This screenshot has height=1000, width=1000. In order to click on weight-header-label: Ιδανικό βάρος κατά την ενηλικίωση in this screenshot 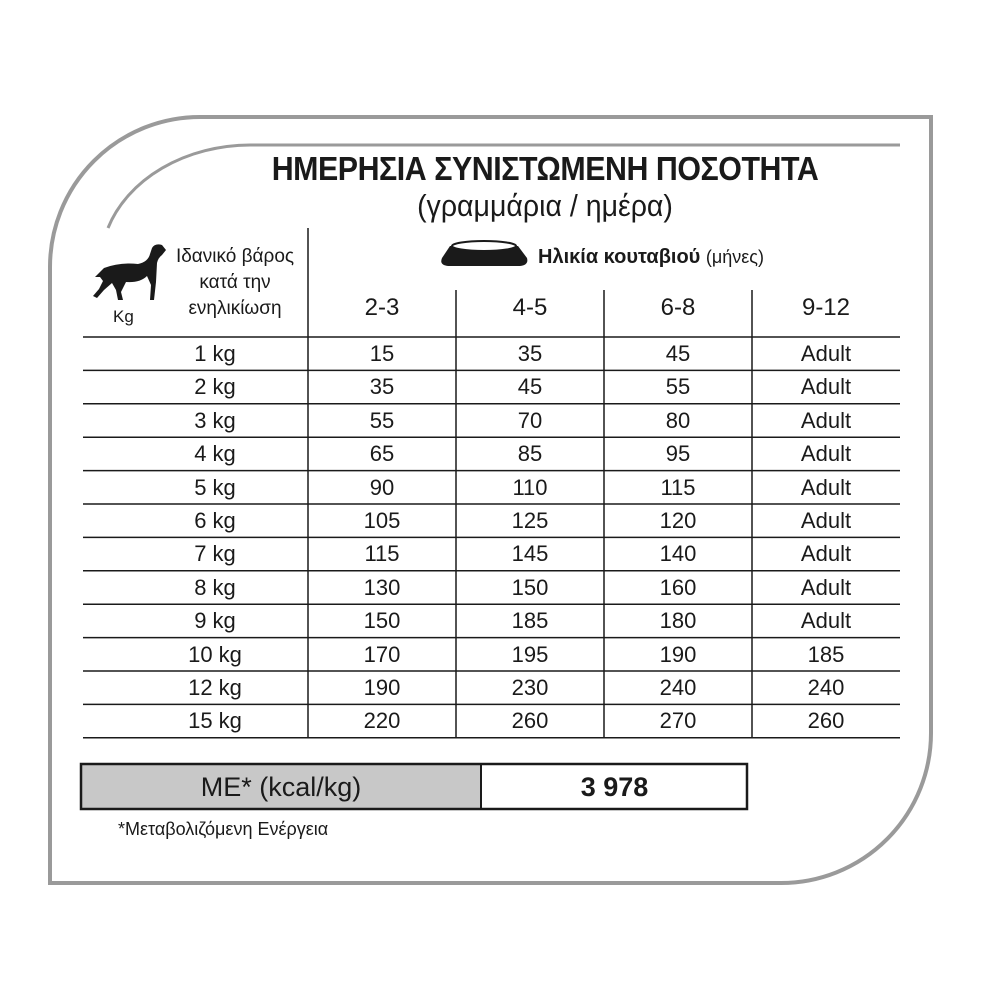, I will do `click(235, 283)`.